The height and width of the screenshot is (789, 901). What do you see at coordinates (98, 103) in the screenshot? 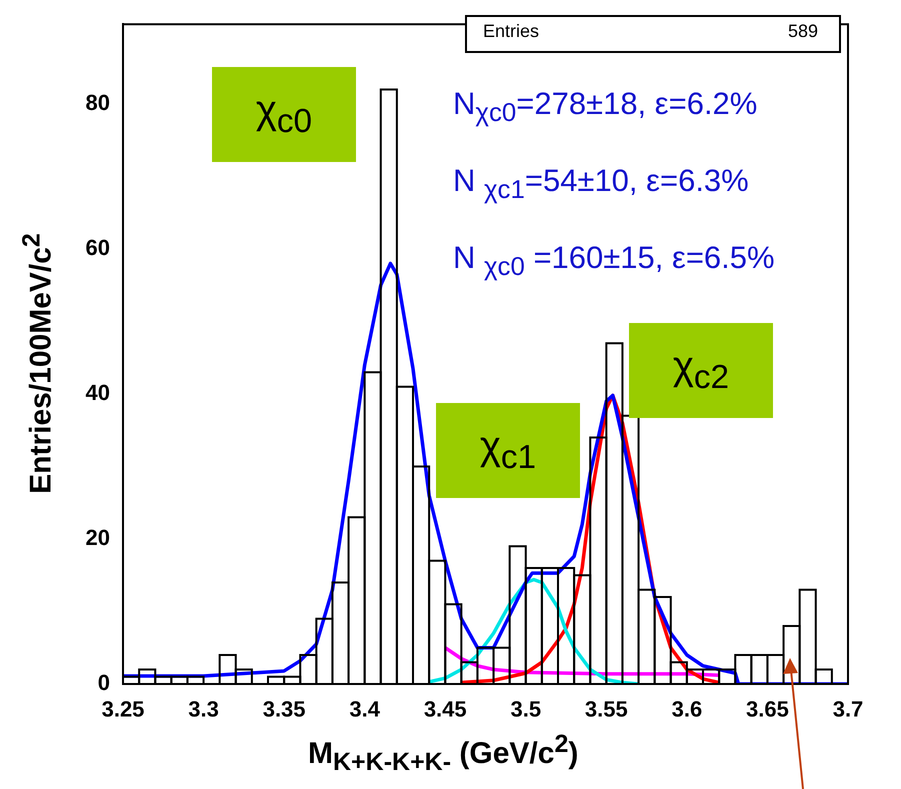
I see `y-tick-label: 80` at bounding box center [98, 103].